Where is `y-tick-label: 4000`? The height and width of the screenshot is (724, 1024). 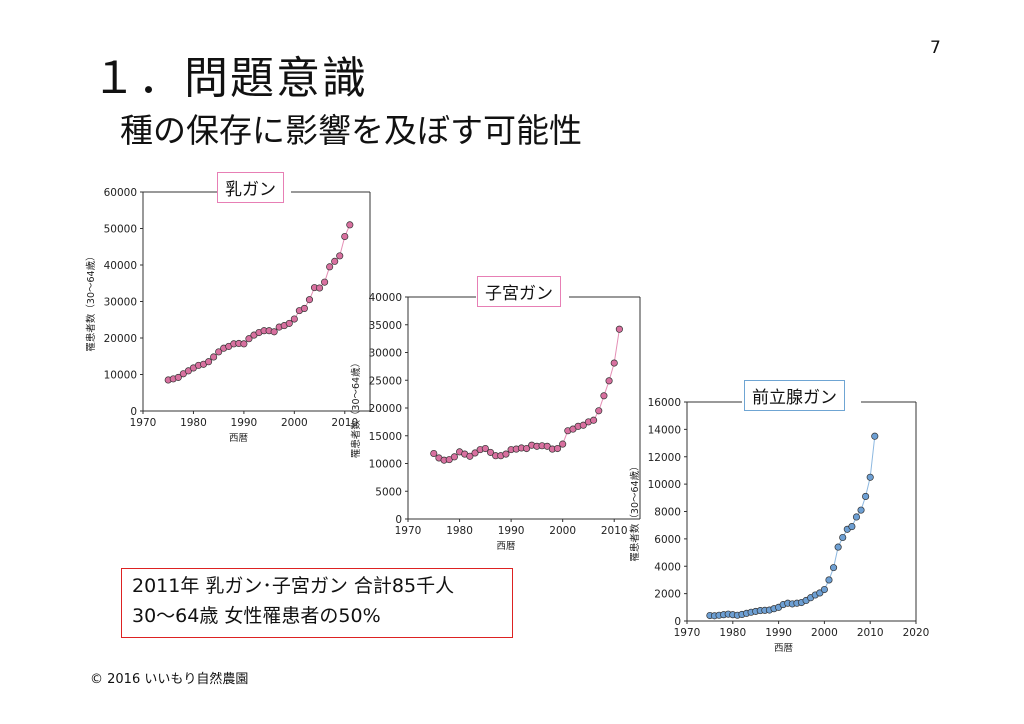 y-tick-label: 4000 is located at coordinates (667, 567).